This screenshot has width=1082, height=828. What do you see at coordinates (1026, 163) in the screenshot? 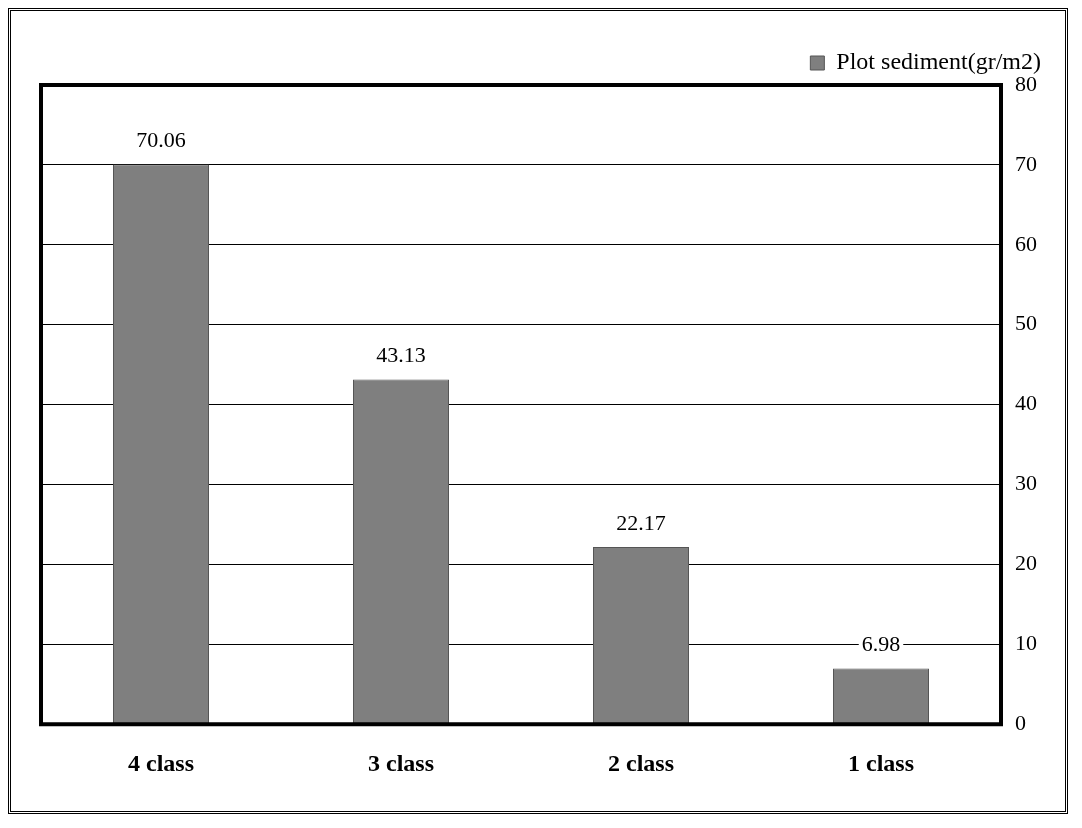
I see `y-tick-label: 70` at bounding box center [1026, 163].